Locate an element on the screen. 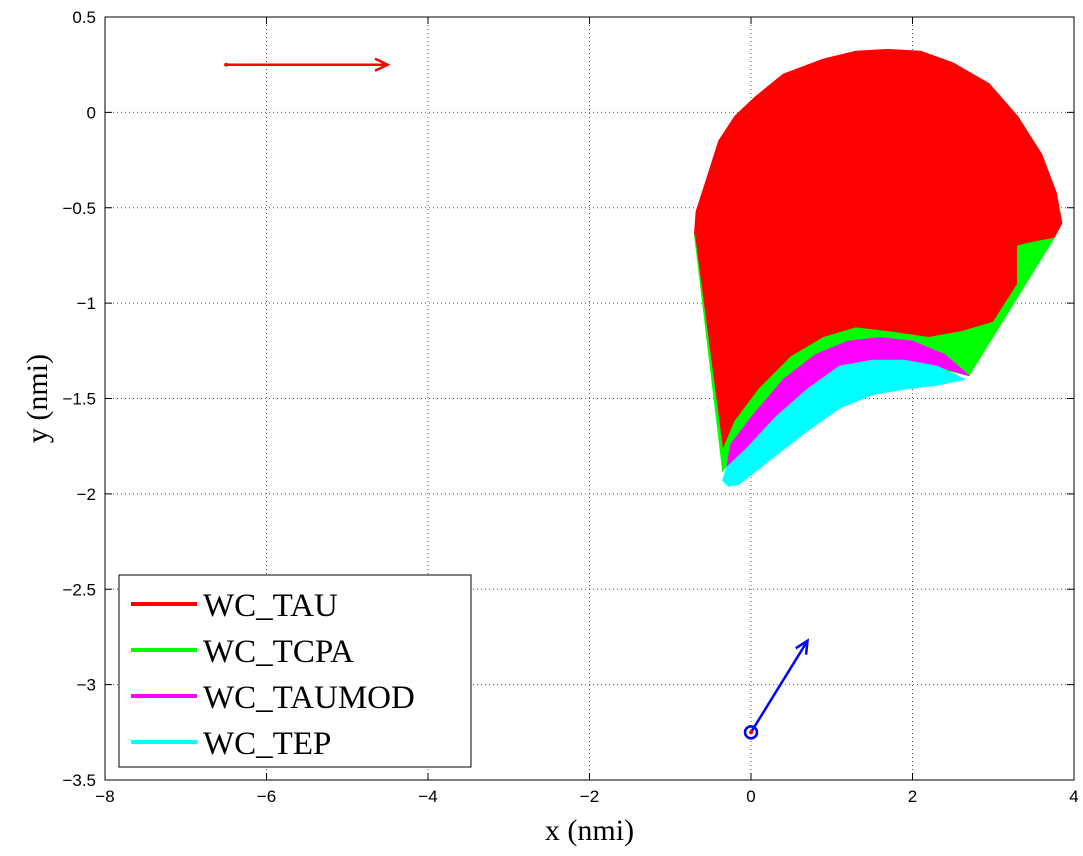 Image resolution: width=1083 pixels, height=856 pixels. ownship-arrow-origin-marker is located at coordinates (751, 732).